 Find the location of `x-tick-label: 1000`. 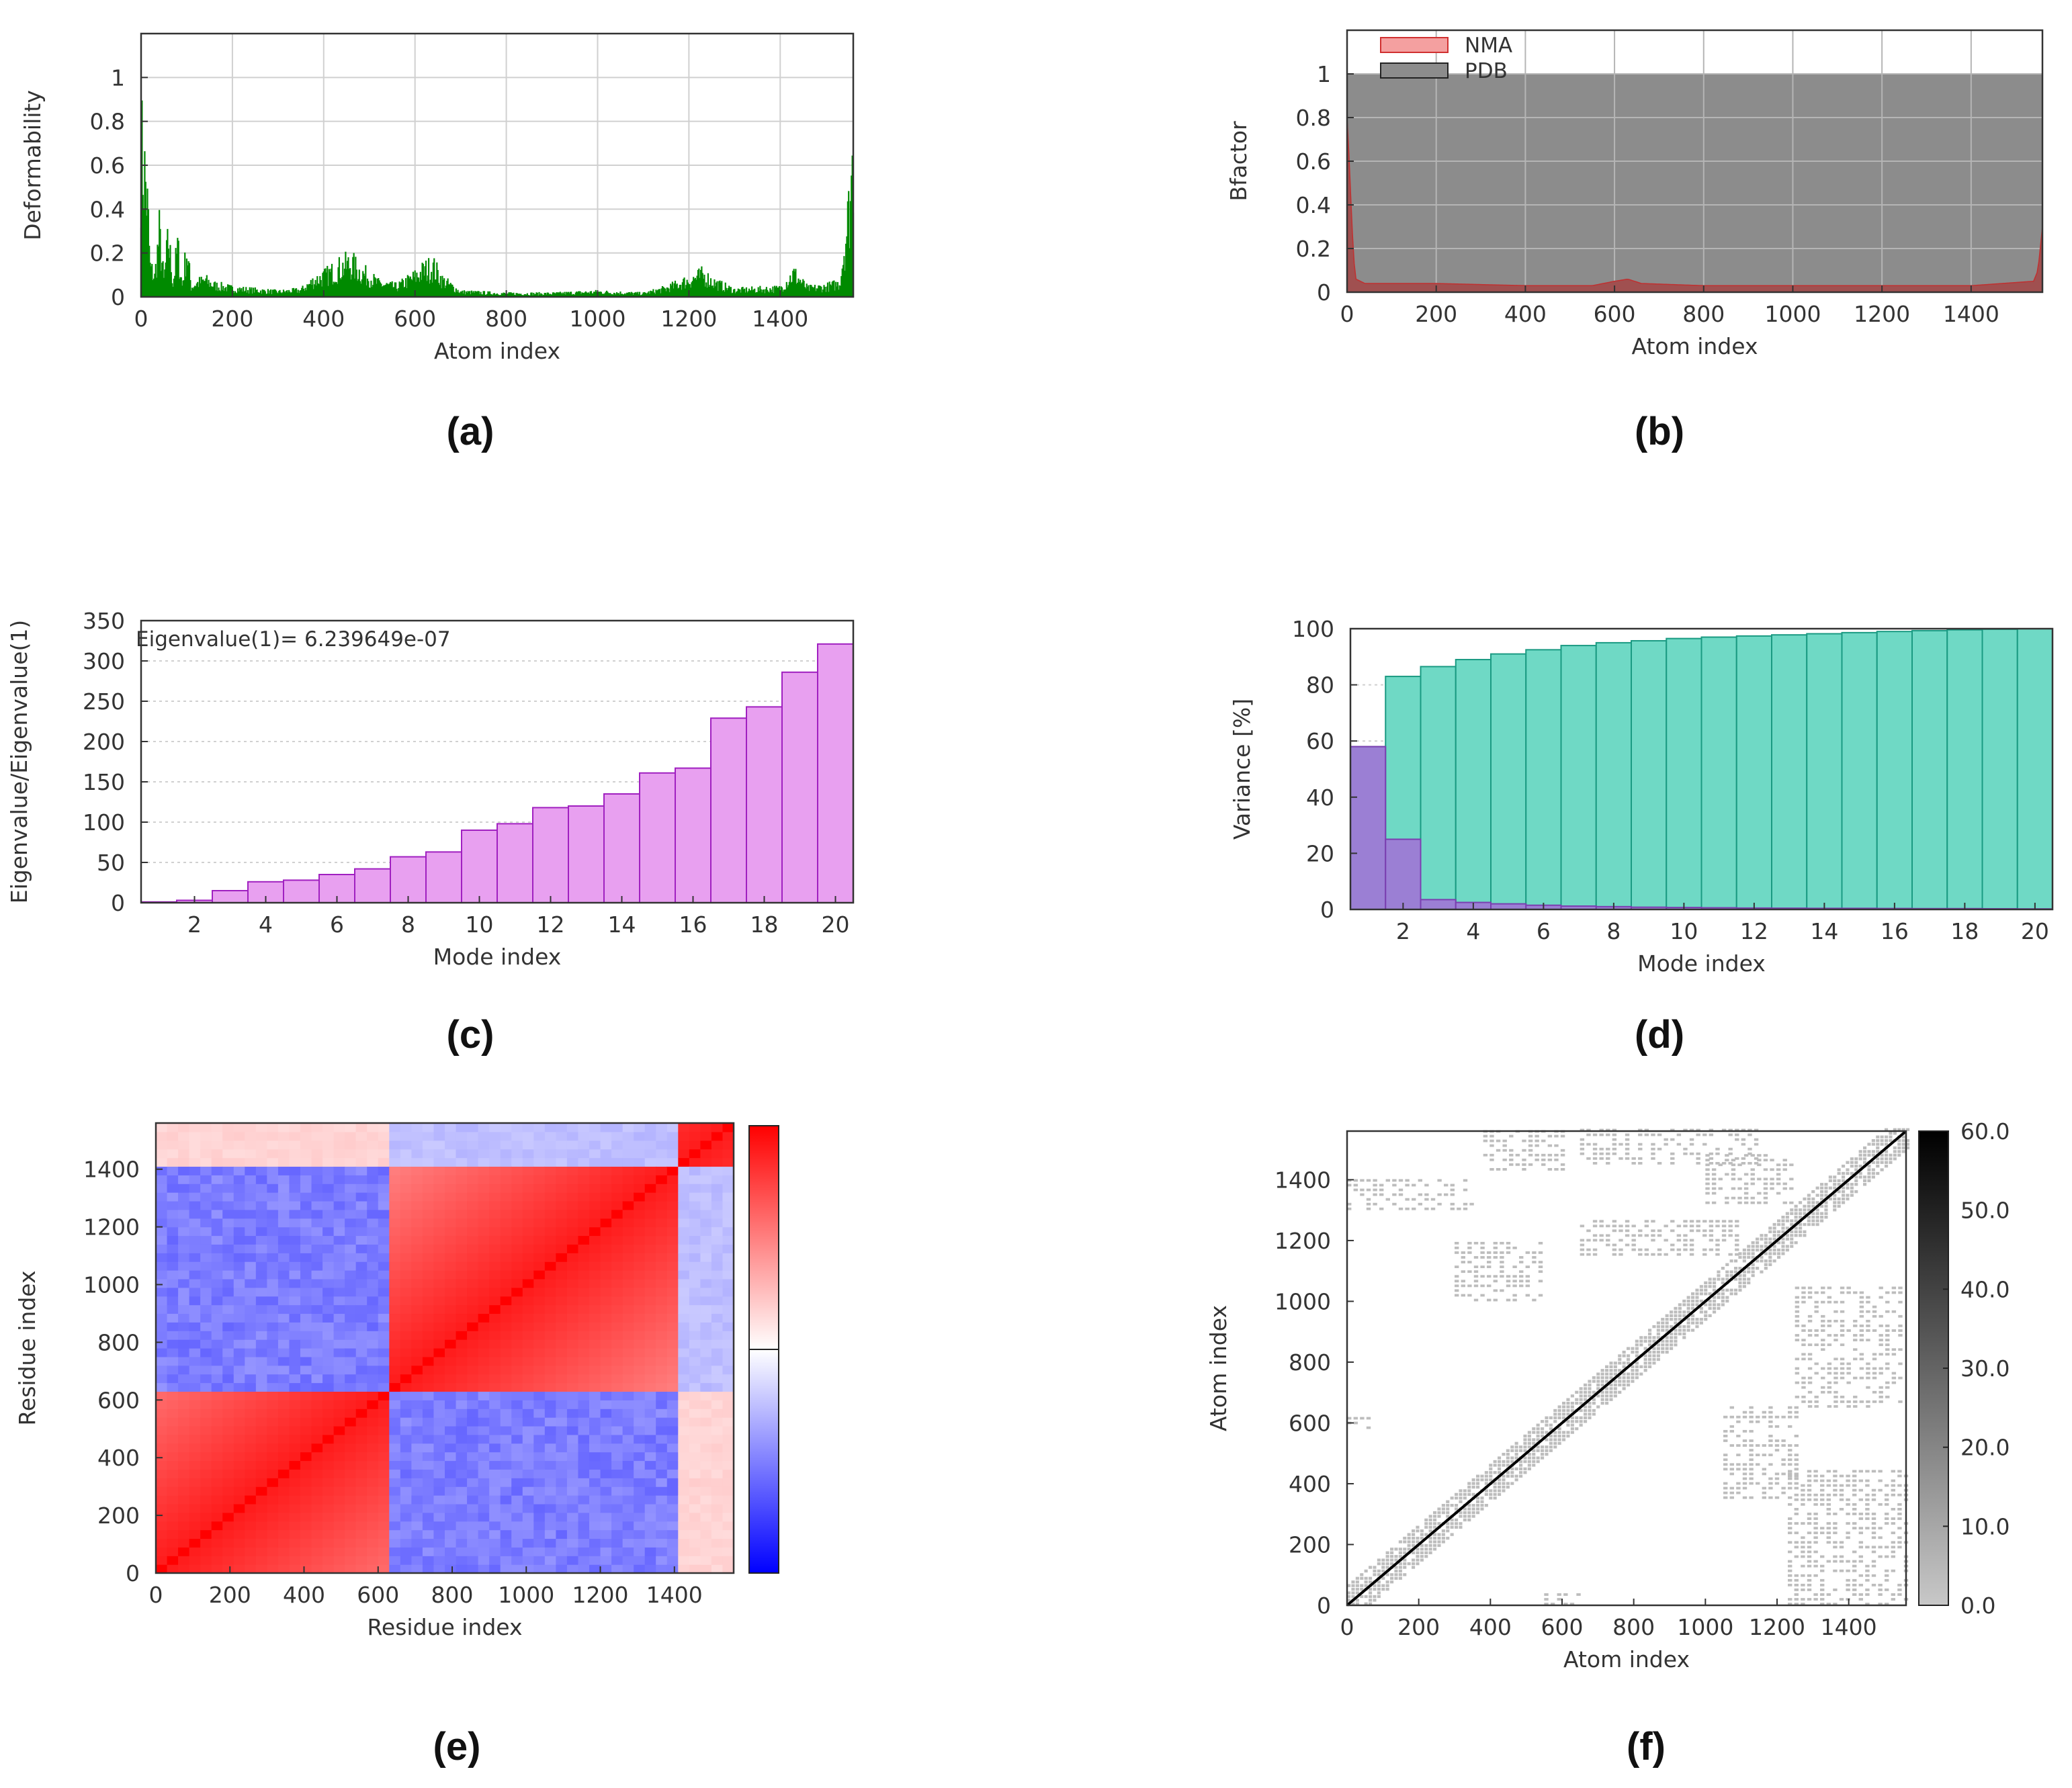

x-tick-label: 1000 is located at coordinates (1792, 314).